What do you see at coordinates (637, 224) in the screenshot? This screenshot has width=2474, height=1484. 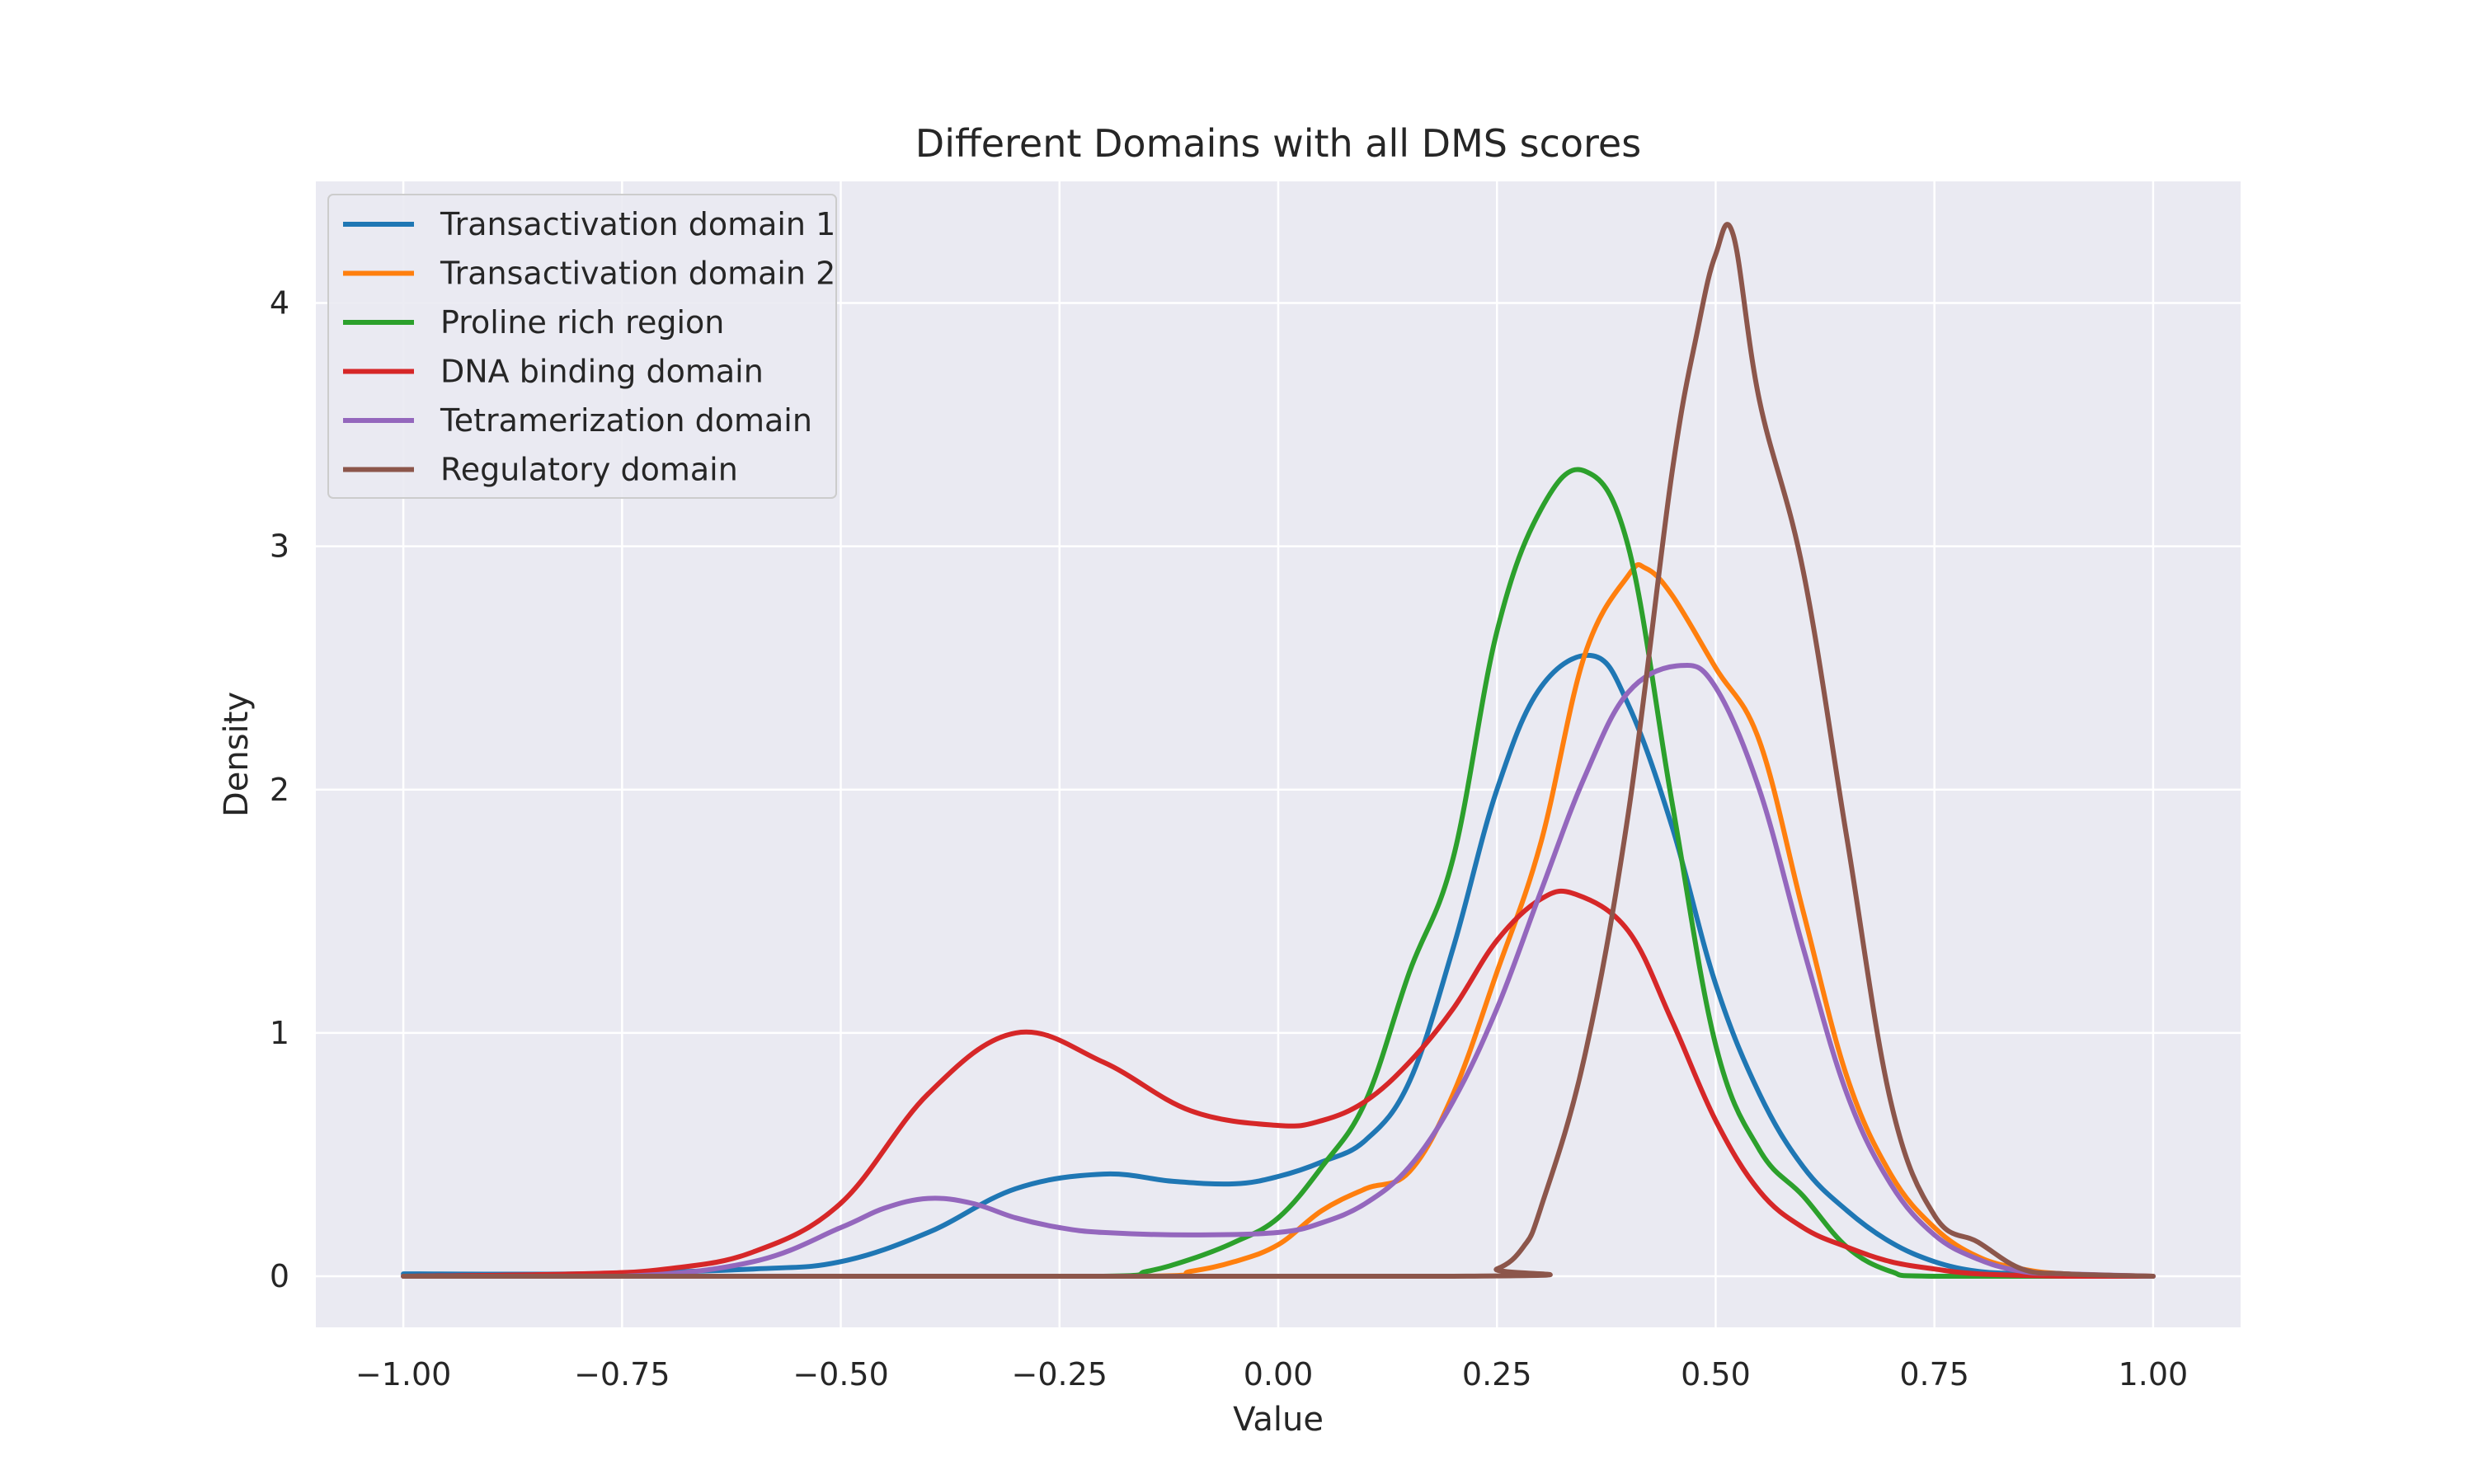 I see `legend-label: Transactivation domain 1` at bounding box center [637, 224].